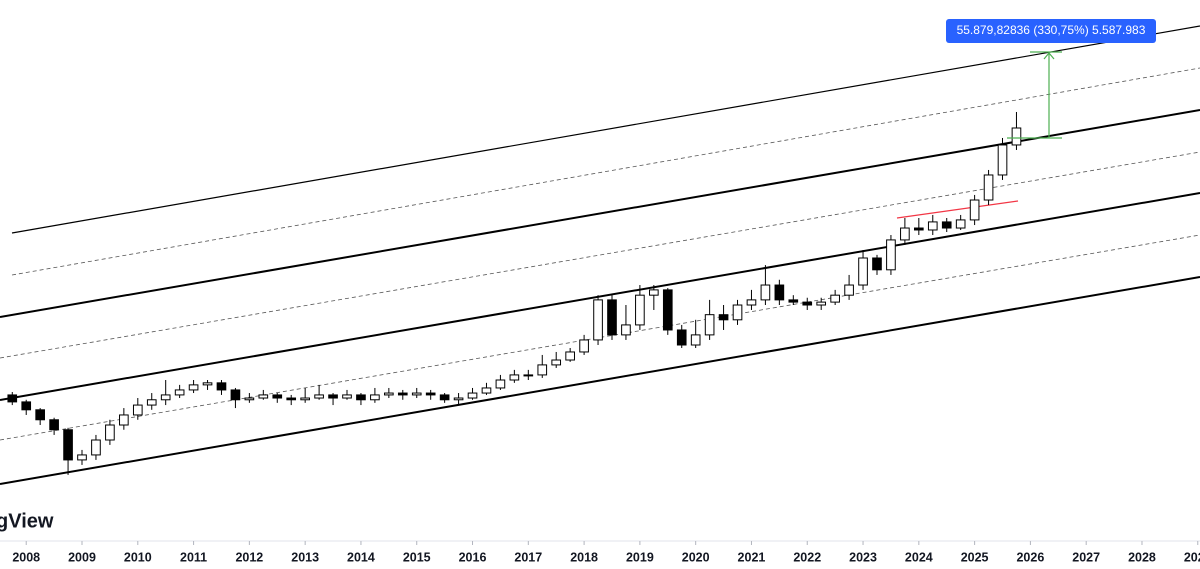  Describe the element at coordinates (528, 557) in the screenshot. I see `x-tick-label: 2017` at that location.